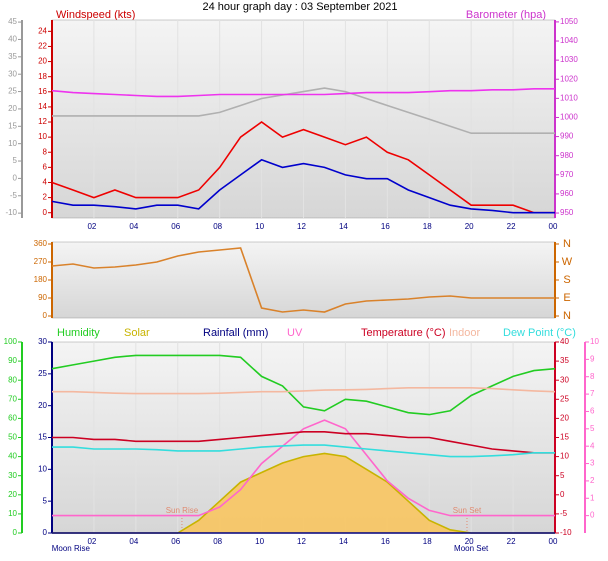  Describe the element at coordinates (467, 510) in the screenshot. I see `annotation: Sun Set` at that location.